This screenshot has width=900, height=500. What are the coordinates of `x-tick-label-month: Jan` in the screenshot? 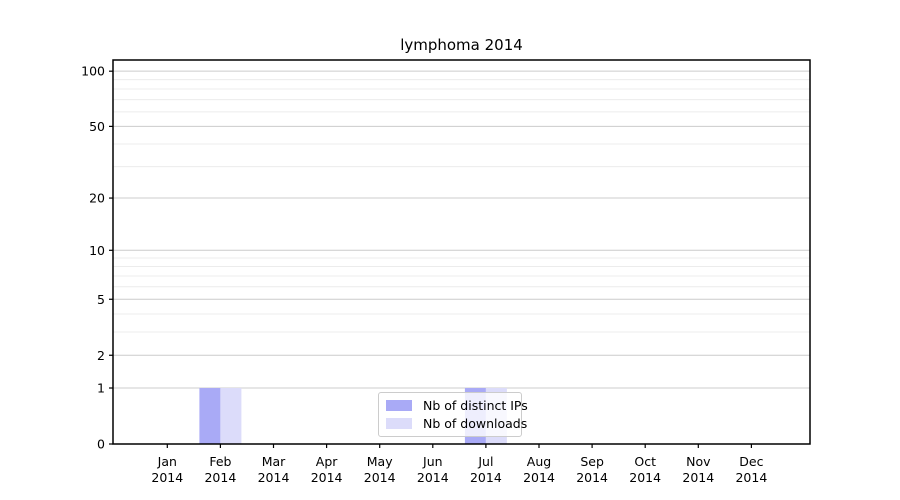 It's located at (167, 461).